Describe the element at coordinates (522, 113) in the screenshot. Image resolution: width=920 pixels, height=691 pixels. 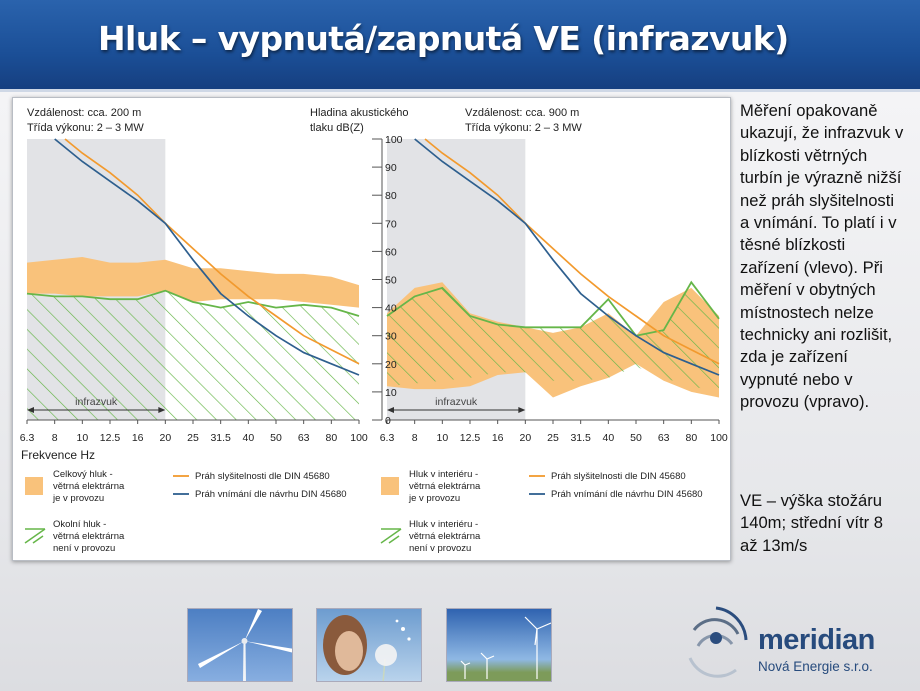
I see `header-distance-1: Vzdálenost: cca. 900 m` at that location.